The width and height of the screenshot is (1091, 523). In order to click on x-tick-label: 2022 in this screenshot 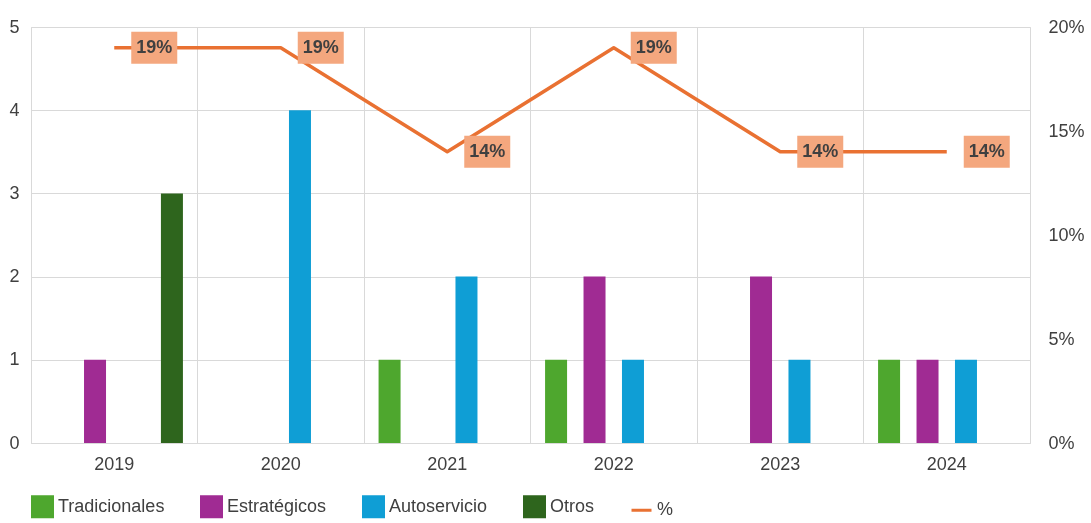, I will do `click(613, 463)`.